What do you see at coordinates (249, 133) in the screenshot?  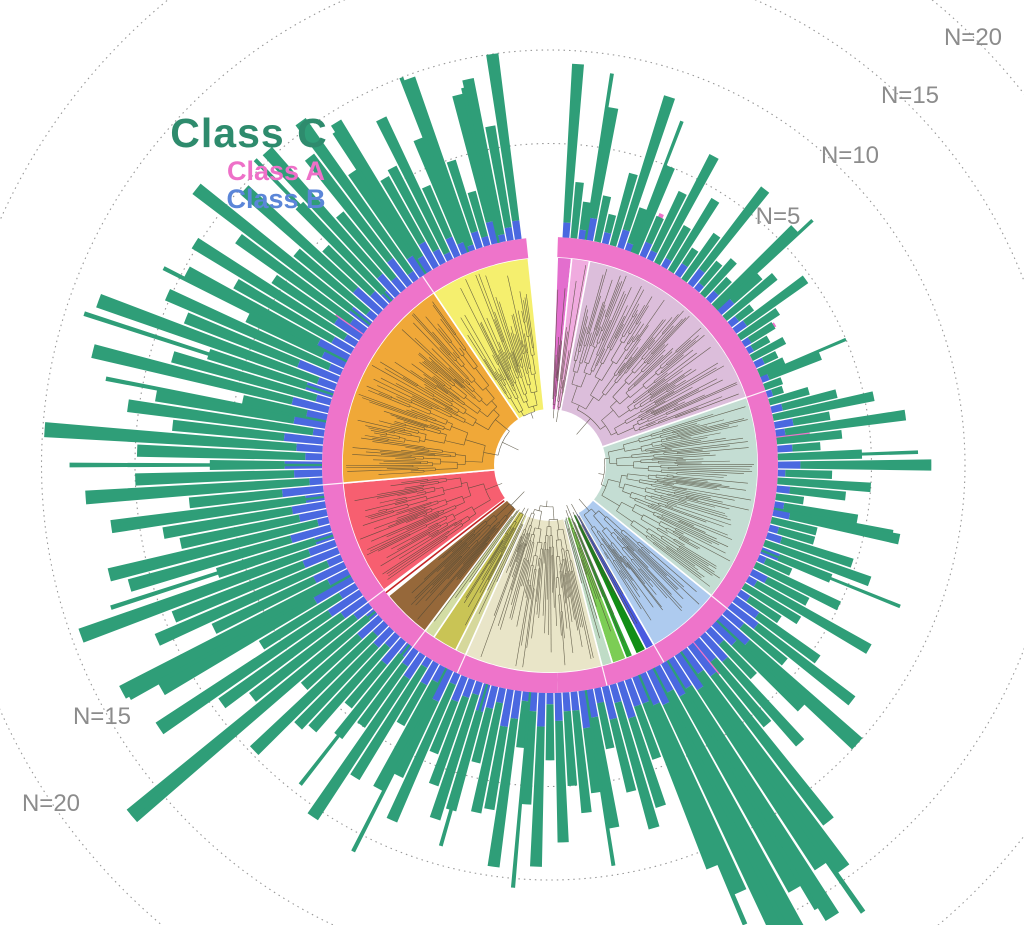 I see `legend-class-c: Class C` at bounding box center [249, 133].